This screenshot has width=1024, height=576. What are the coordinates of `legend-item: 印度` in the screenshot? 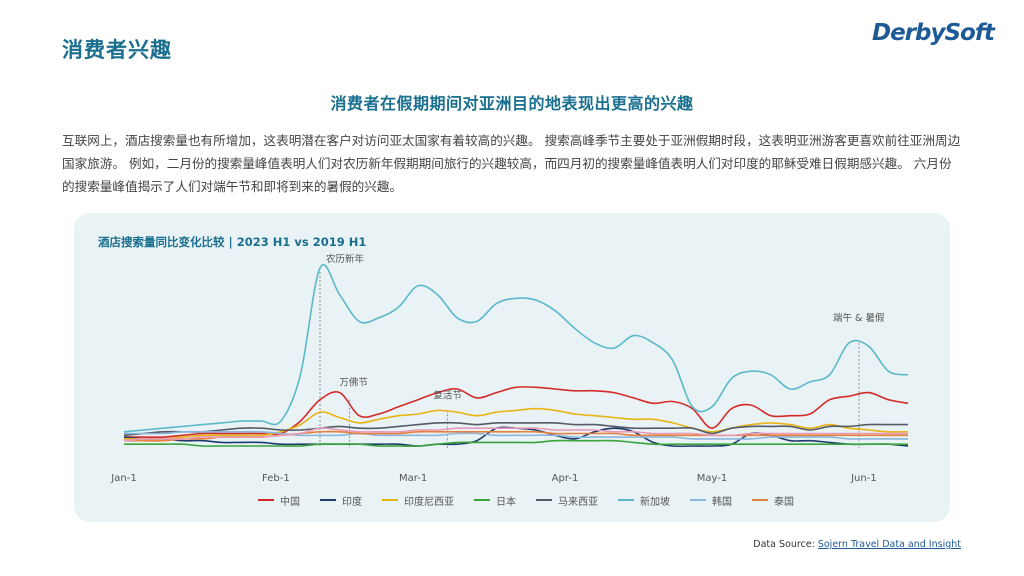 It's located at (341, 500).